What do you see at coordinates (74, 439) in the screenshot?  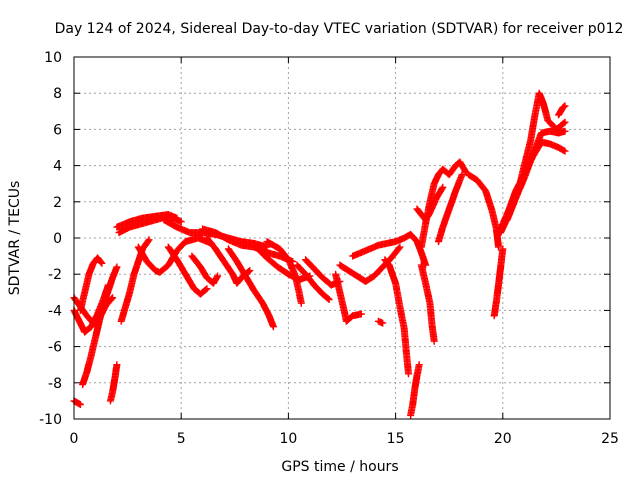 I see `x-tick-label: 0` at bounding box center [74, 439].